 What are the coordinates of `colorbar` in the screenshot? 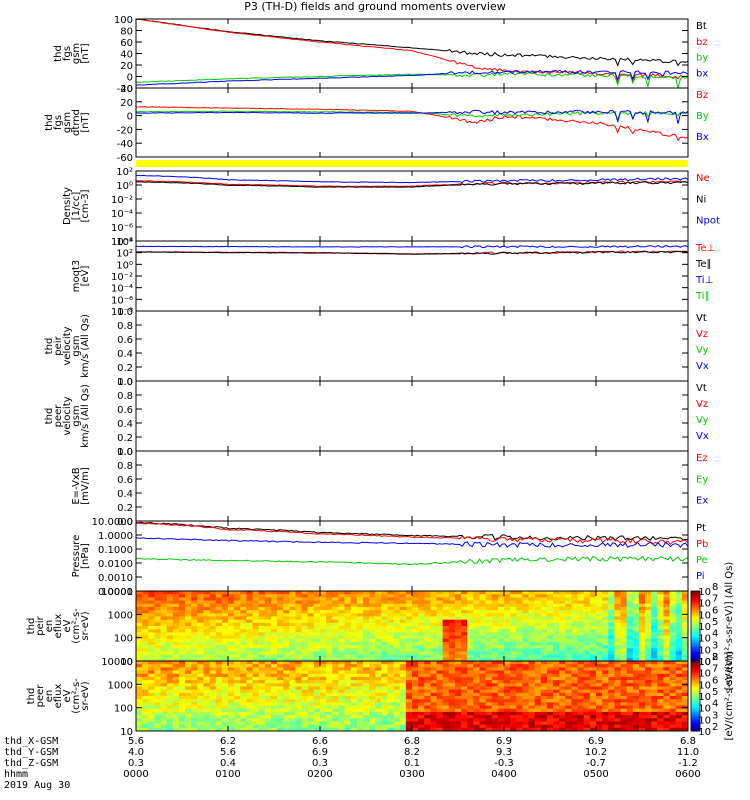 It's located at (695, 696).